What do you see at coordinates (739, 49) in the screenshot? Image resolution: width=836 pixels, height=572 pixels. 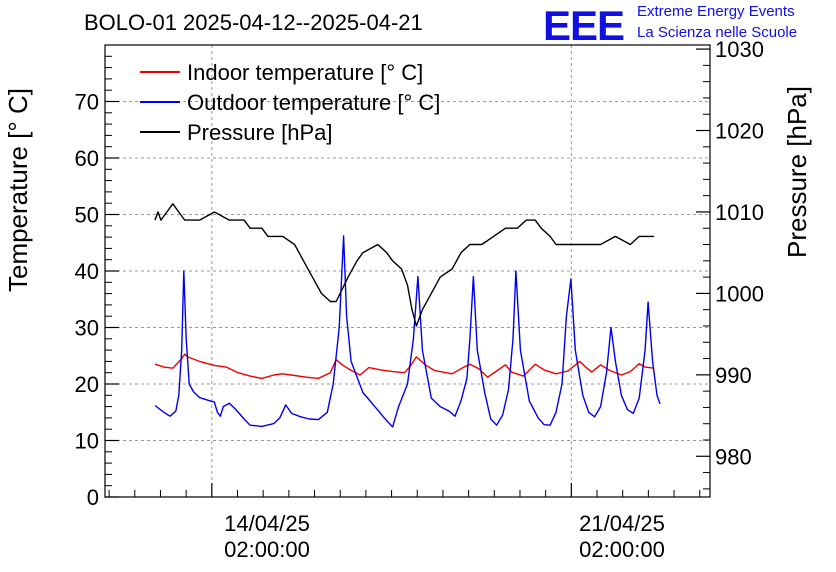 I see `y2-tick-label: 1030` at bounding box center [739, 49].